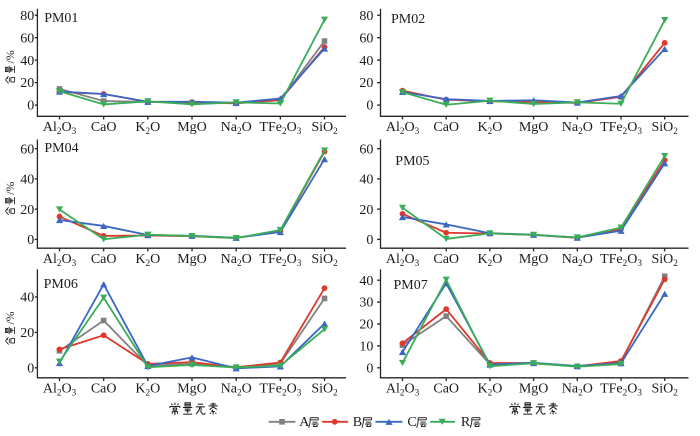 This screenshot has height=436, width=700. What do you see at coordinates (411, 422) in the screenshot?
I see `svg-text: C` at bounding box center [411, 422].